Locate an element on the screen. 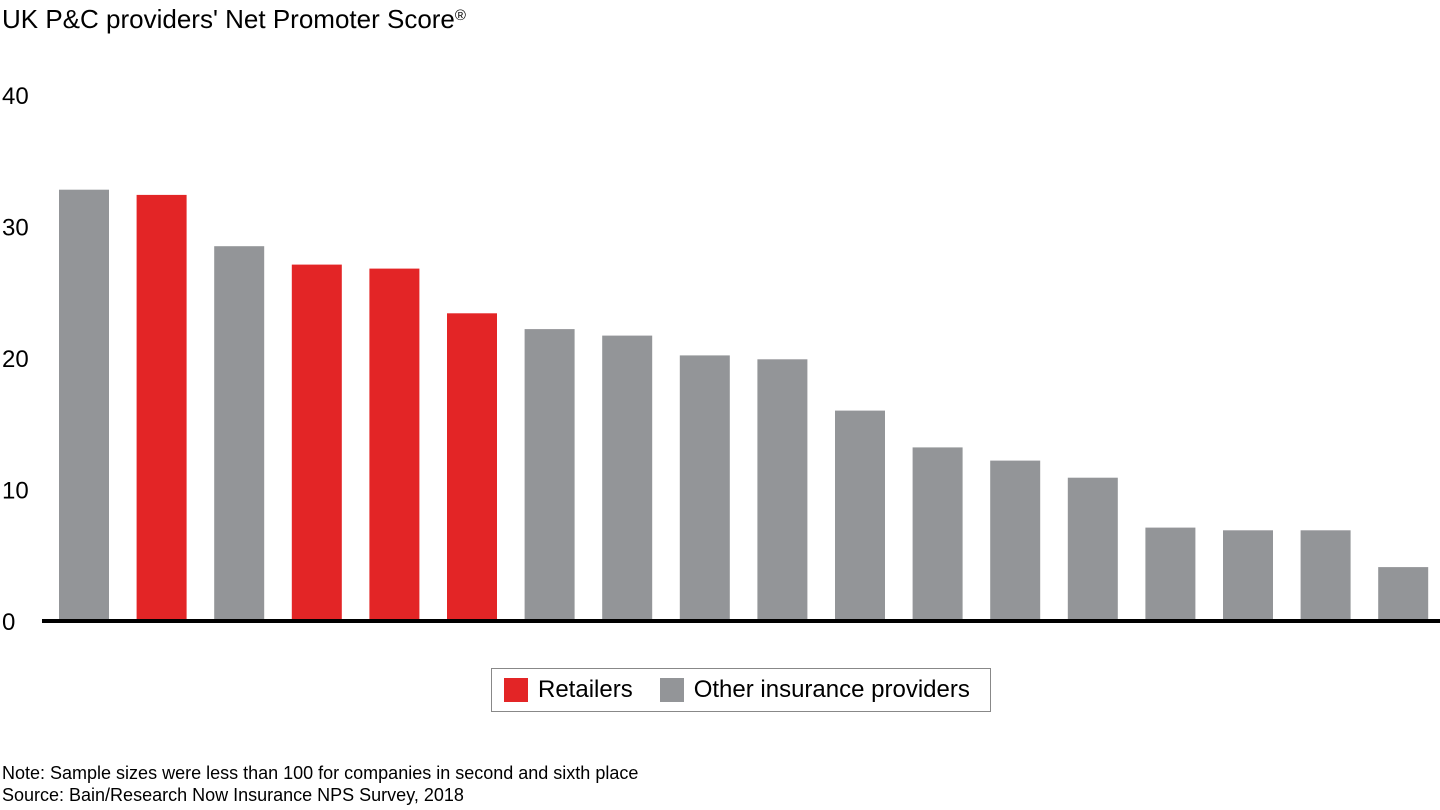  legend-item-other-providers: Other insurance providers is located at coordinates (814, 690).